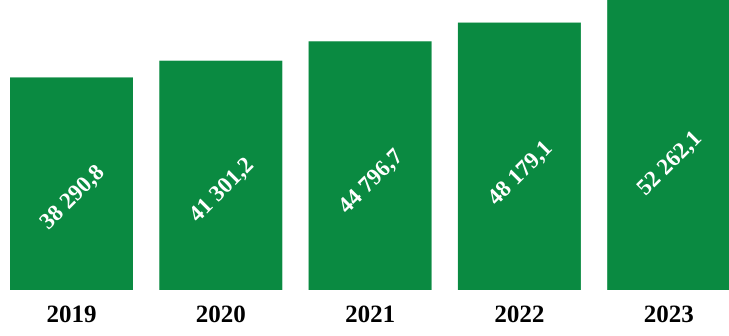  I want to click on category-label-2021: 2021, so click(370, 314).